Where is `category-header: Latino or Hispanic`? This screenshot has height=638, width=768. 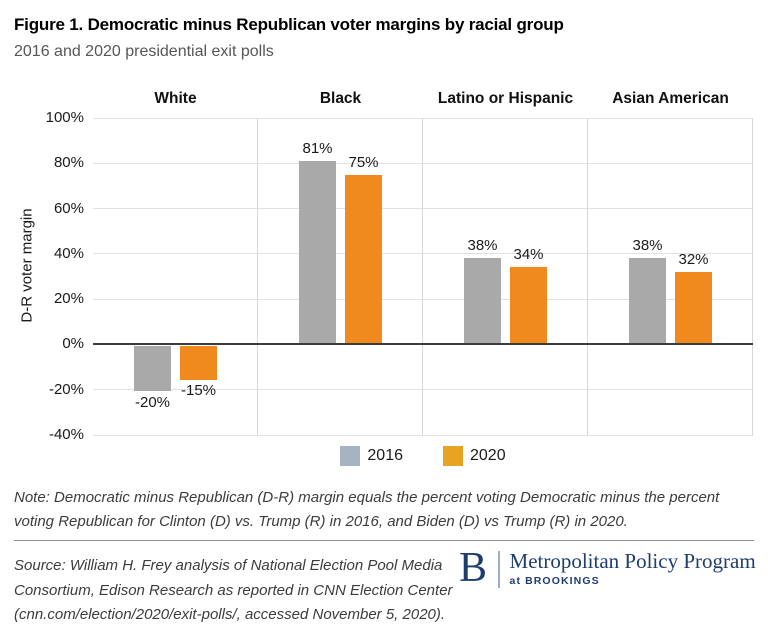 category-header: Latino or Hispanic is located at coordinates (505, 98).